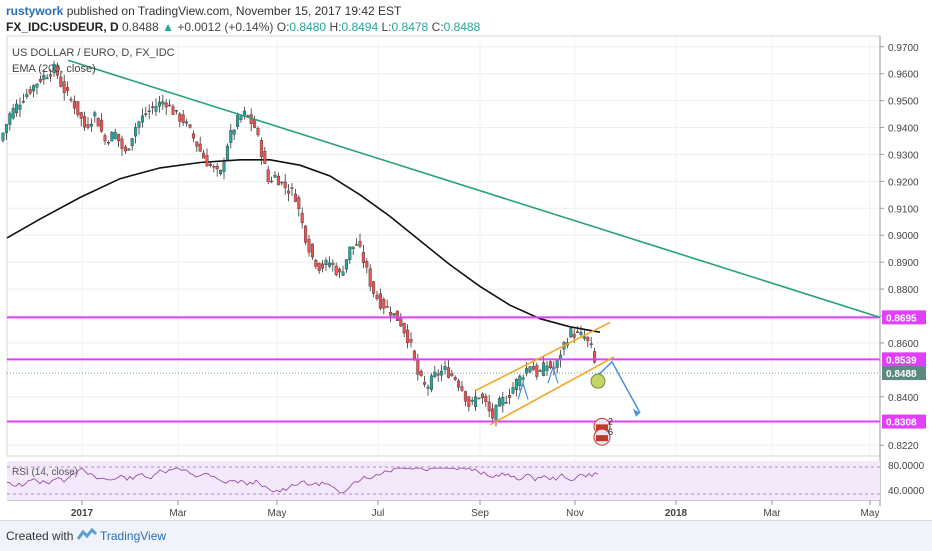 This screenshot has width=932, height=551. I want to click on tradingview-link: TradingView, so click(133, 536).